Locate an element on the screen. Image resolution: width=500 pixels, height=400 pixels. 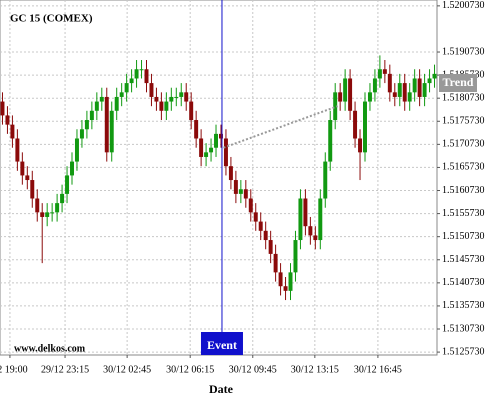
y-tick-label: 1.5165730 is located at coordinates (463, 167).